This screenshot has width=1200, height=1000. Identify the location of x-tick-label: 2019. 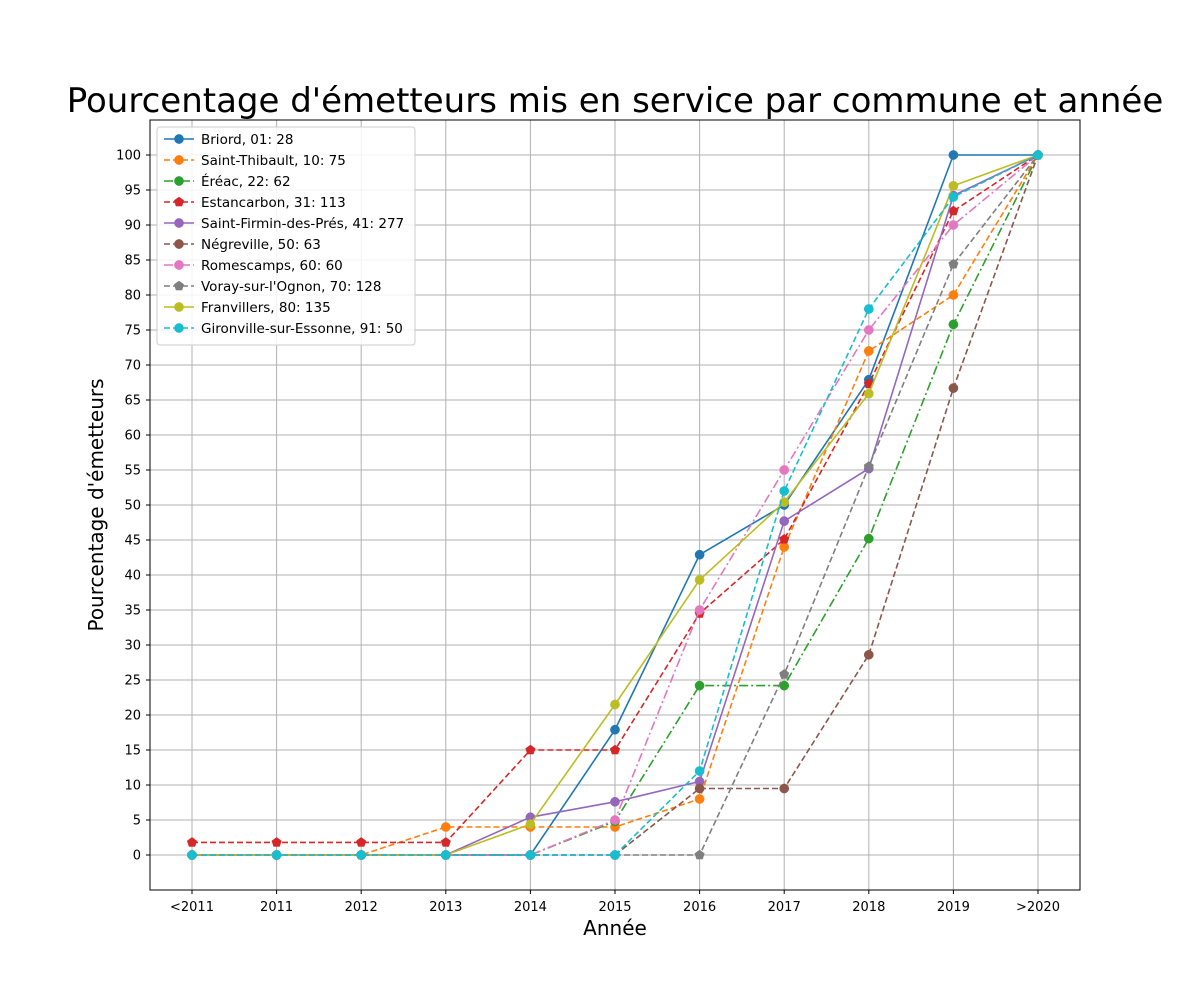
(953, 907).